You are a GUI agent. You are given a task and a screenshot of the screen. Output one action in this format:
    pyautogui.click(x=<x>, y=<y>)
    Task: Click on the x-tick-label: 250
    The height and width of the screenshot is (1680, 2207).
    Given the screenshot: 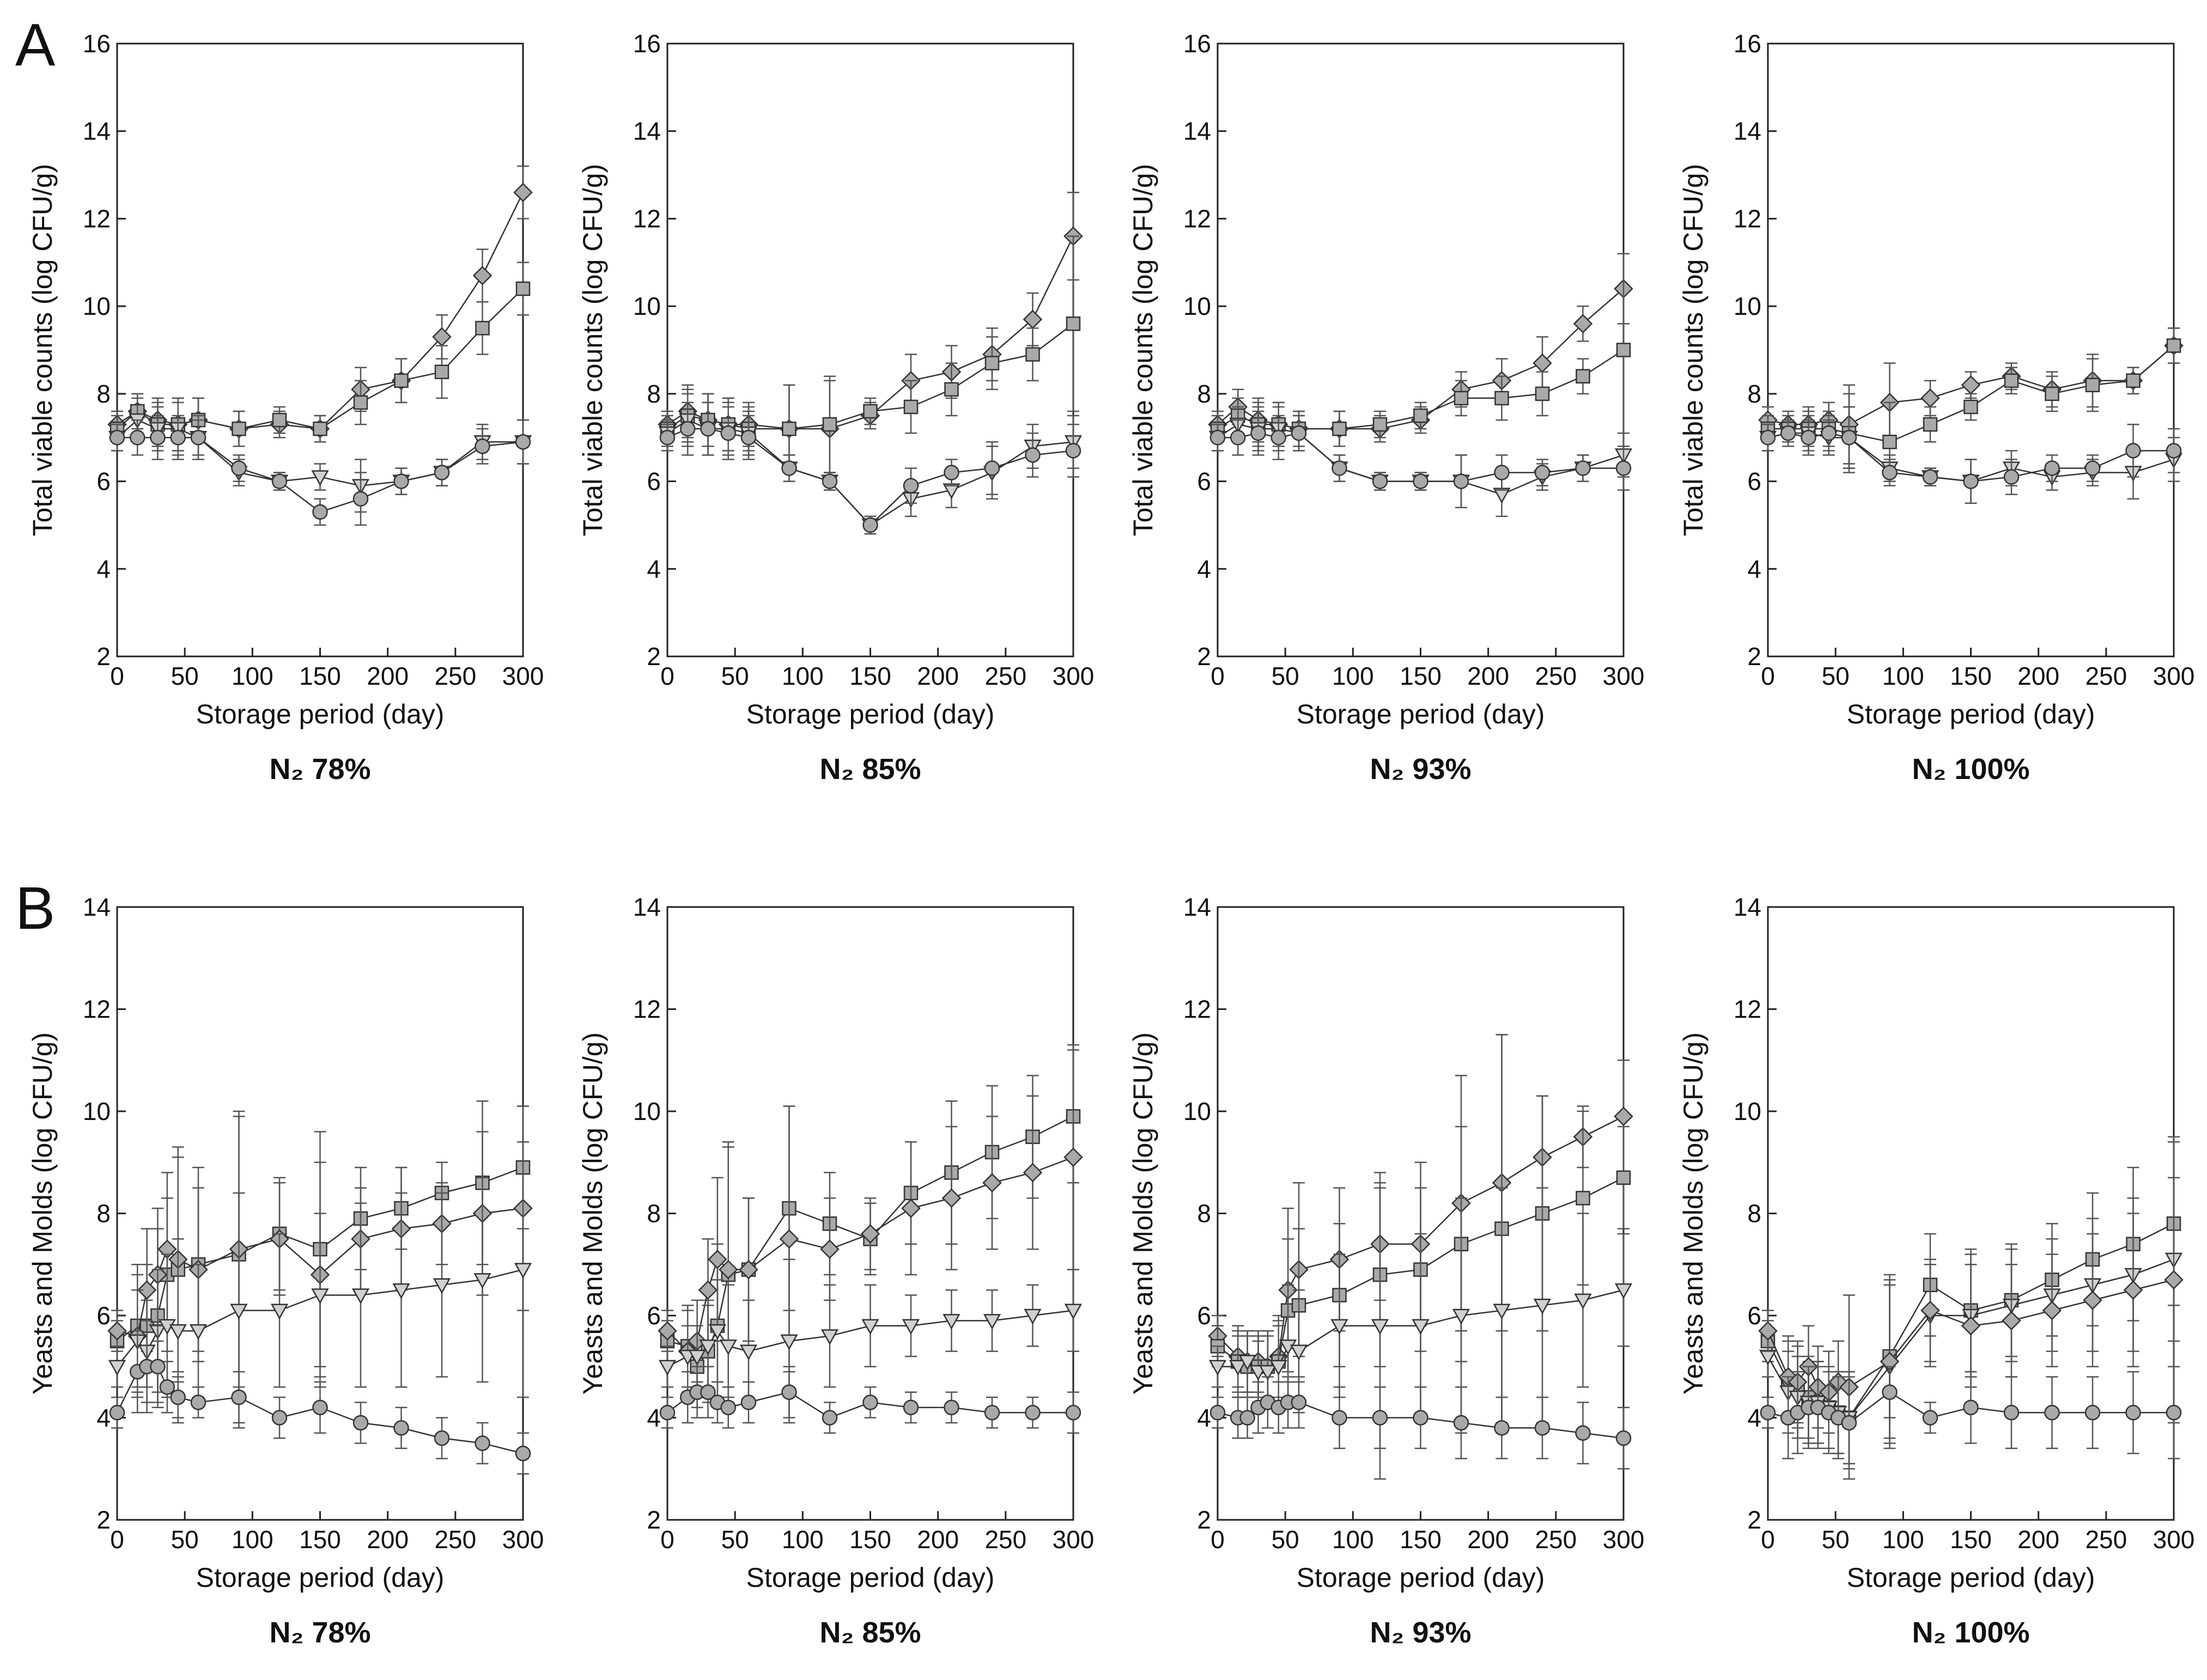 What is the action you would take?
    pyautogui.click(x=1005, y=676)
    